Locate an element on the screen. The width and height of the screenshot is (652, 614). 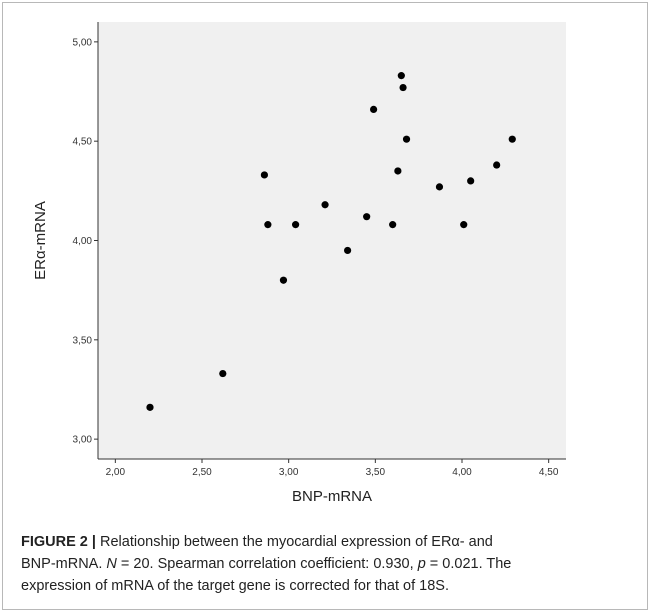
x-tick-label: 2,00 is located at coordinates (116, 472).